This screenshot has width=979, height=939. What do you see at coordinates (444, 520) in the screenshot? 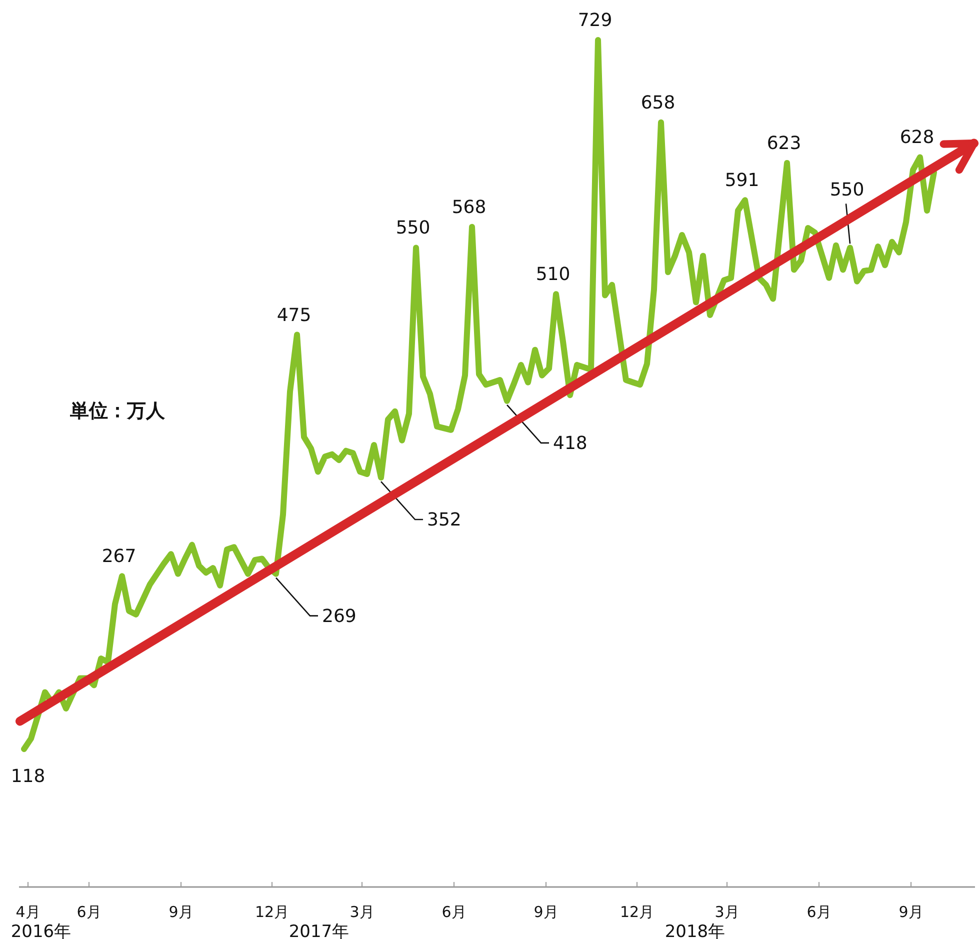
I see `data-label: 352` at bounding box center [444, 520].